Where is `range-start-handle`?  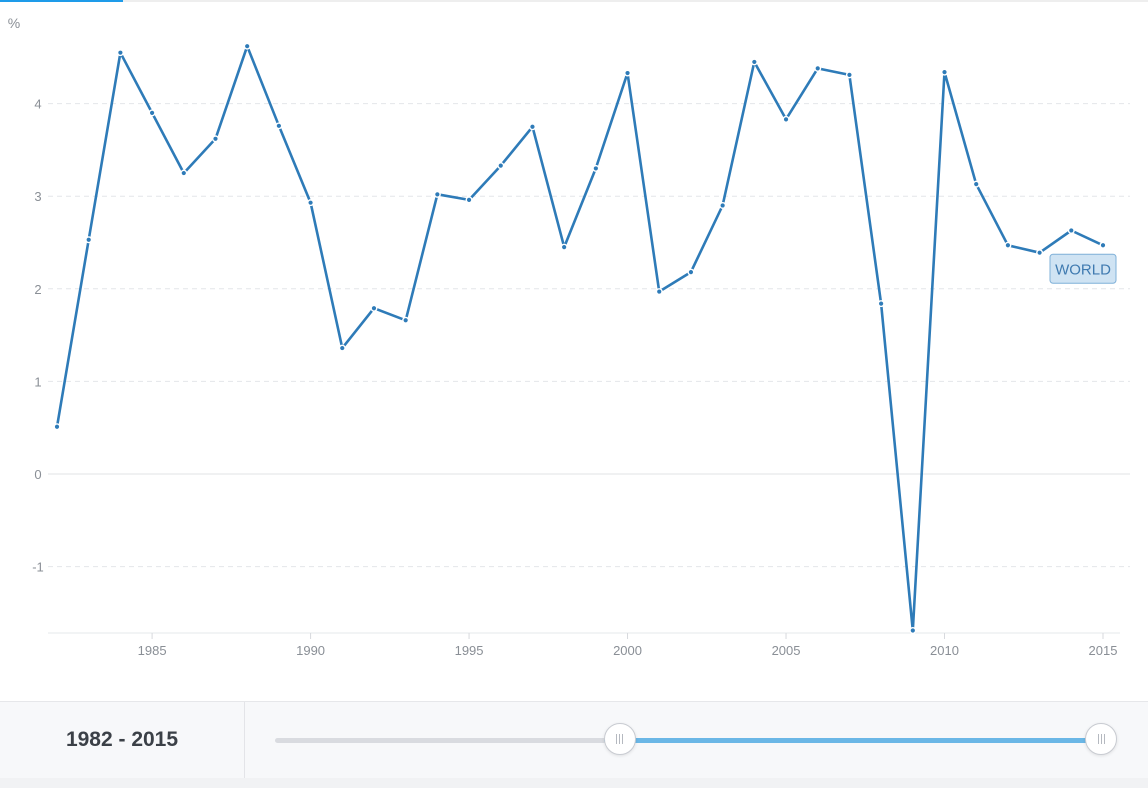
range-start-handle is located at coordinates (619, 739).